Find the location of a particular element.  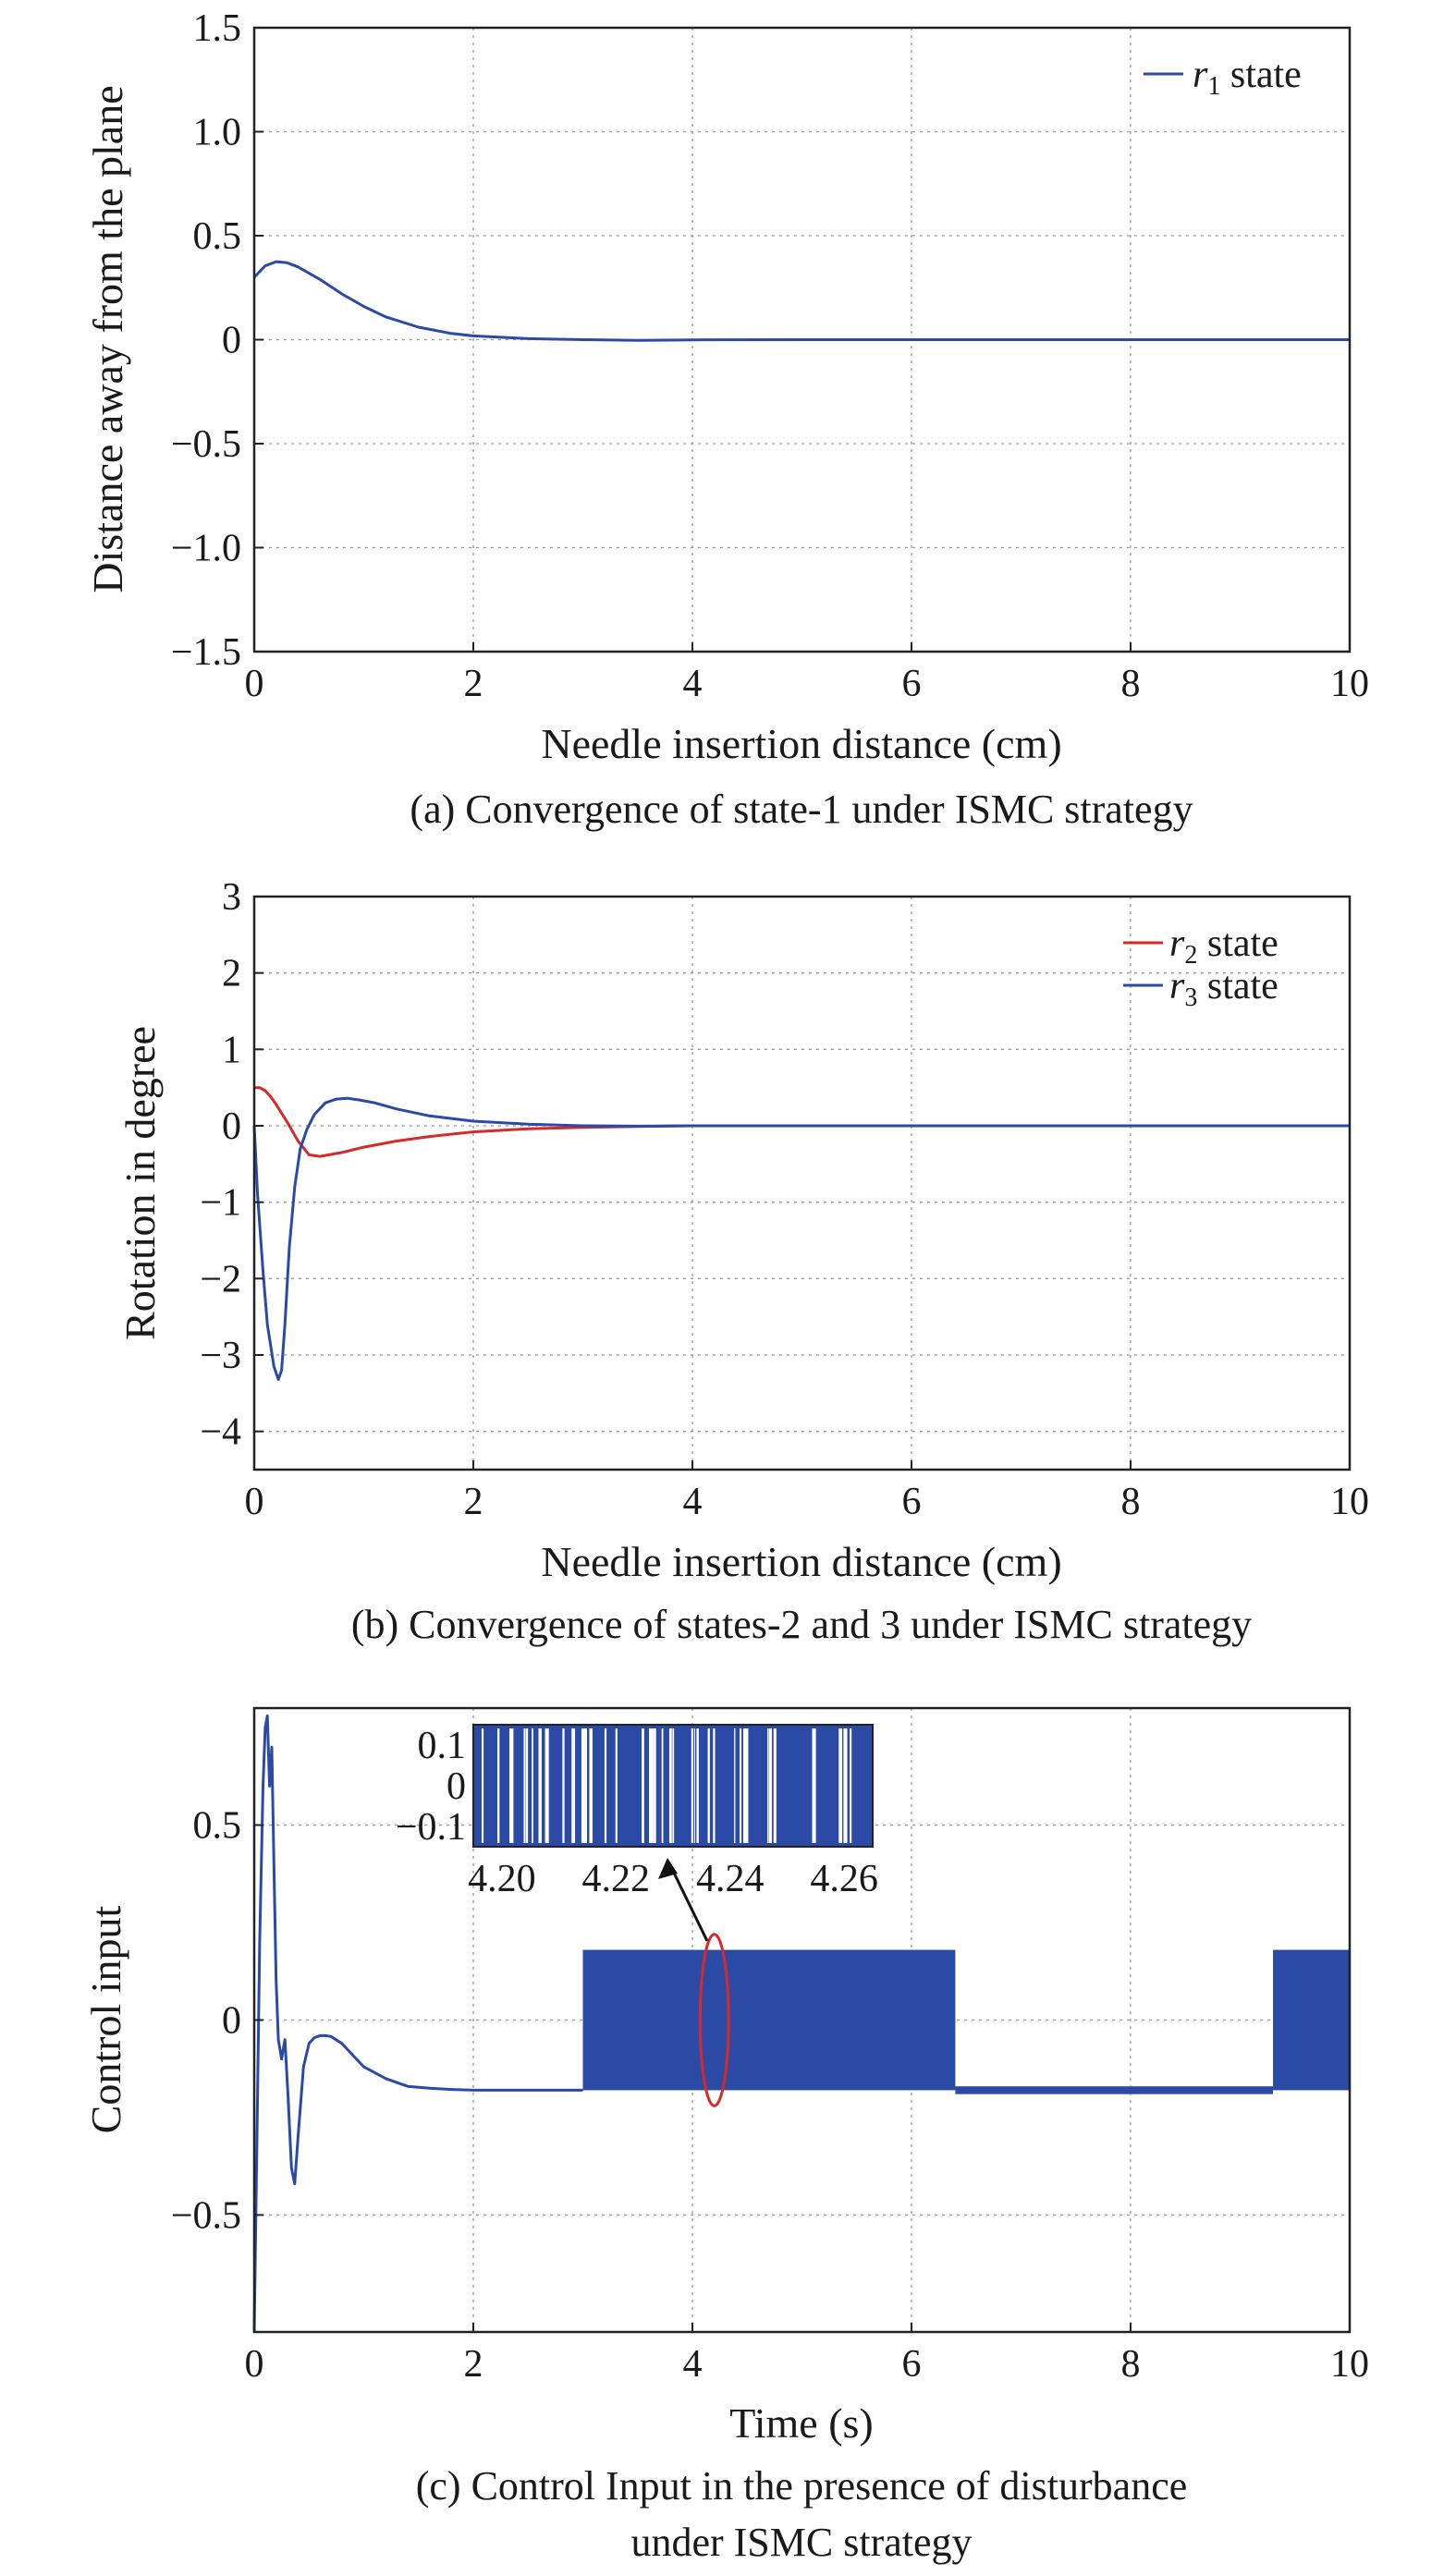

panel-c-chattering-bands is located at coordinates (966, 2021).